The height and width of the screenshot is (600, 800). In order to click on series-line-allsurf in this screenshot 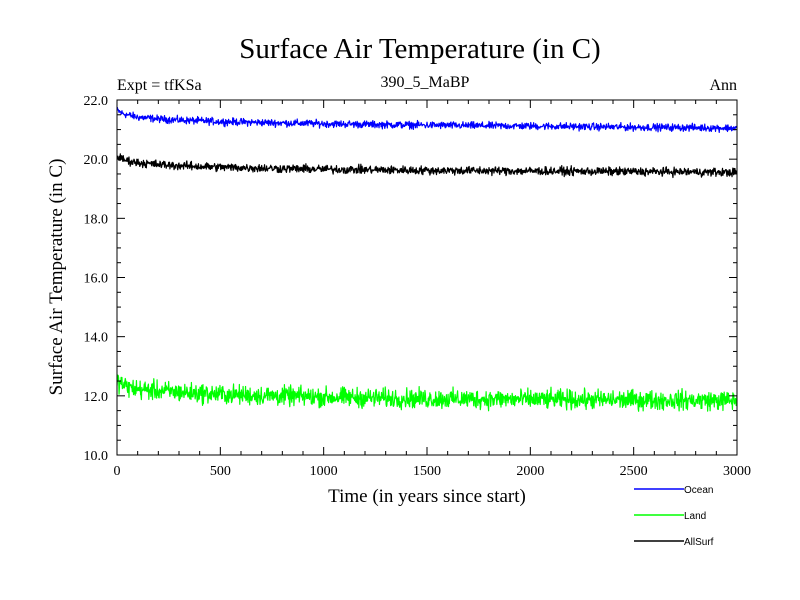, I will do `click(427, 166)`.